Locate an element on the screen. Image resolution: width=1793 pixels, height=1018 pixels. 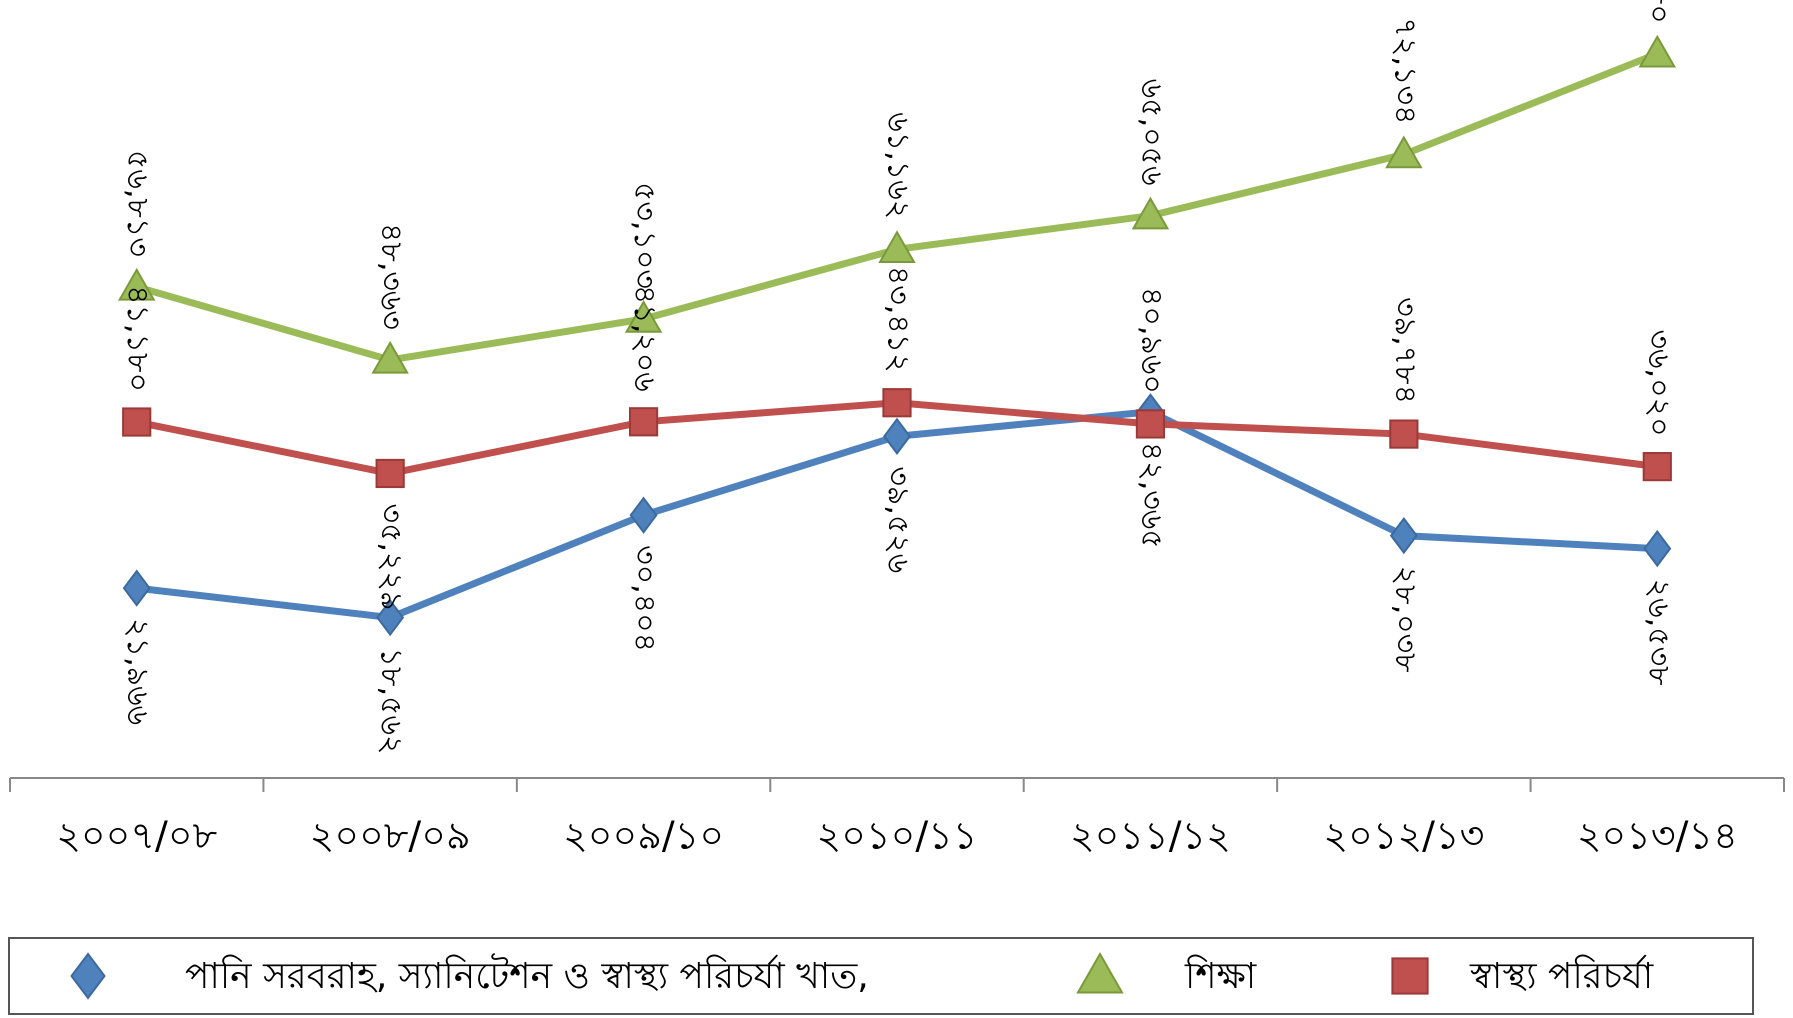
data-label: ৪৩,৪১২ is located at coordinates (898, 319).